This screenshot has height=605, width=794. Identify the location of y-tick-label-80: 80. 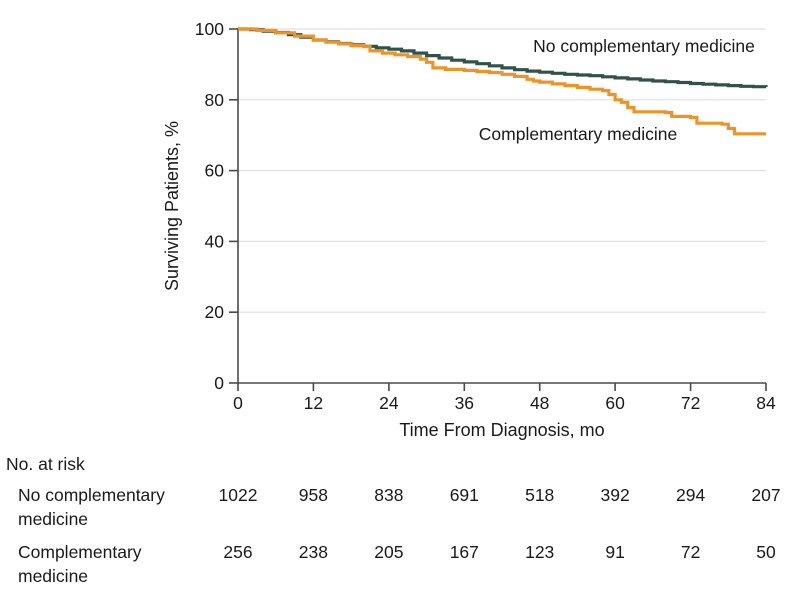
(215, 100).